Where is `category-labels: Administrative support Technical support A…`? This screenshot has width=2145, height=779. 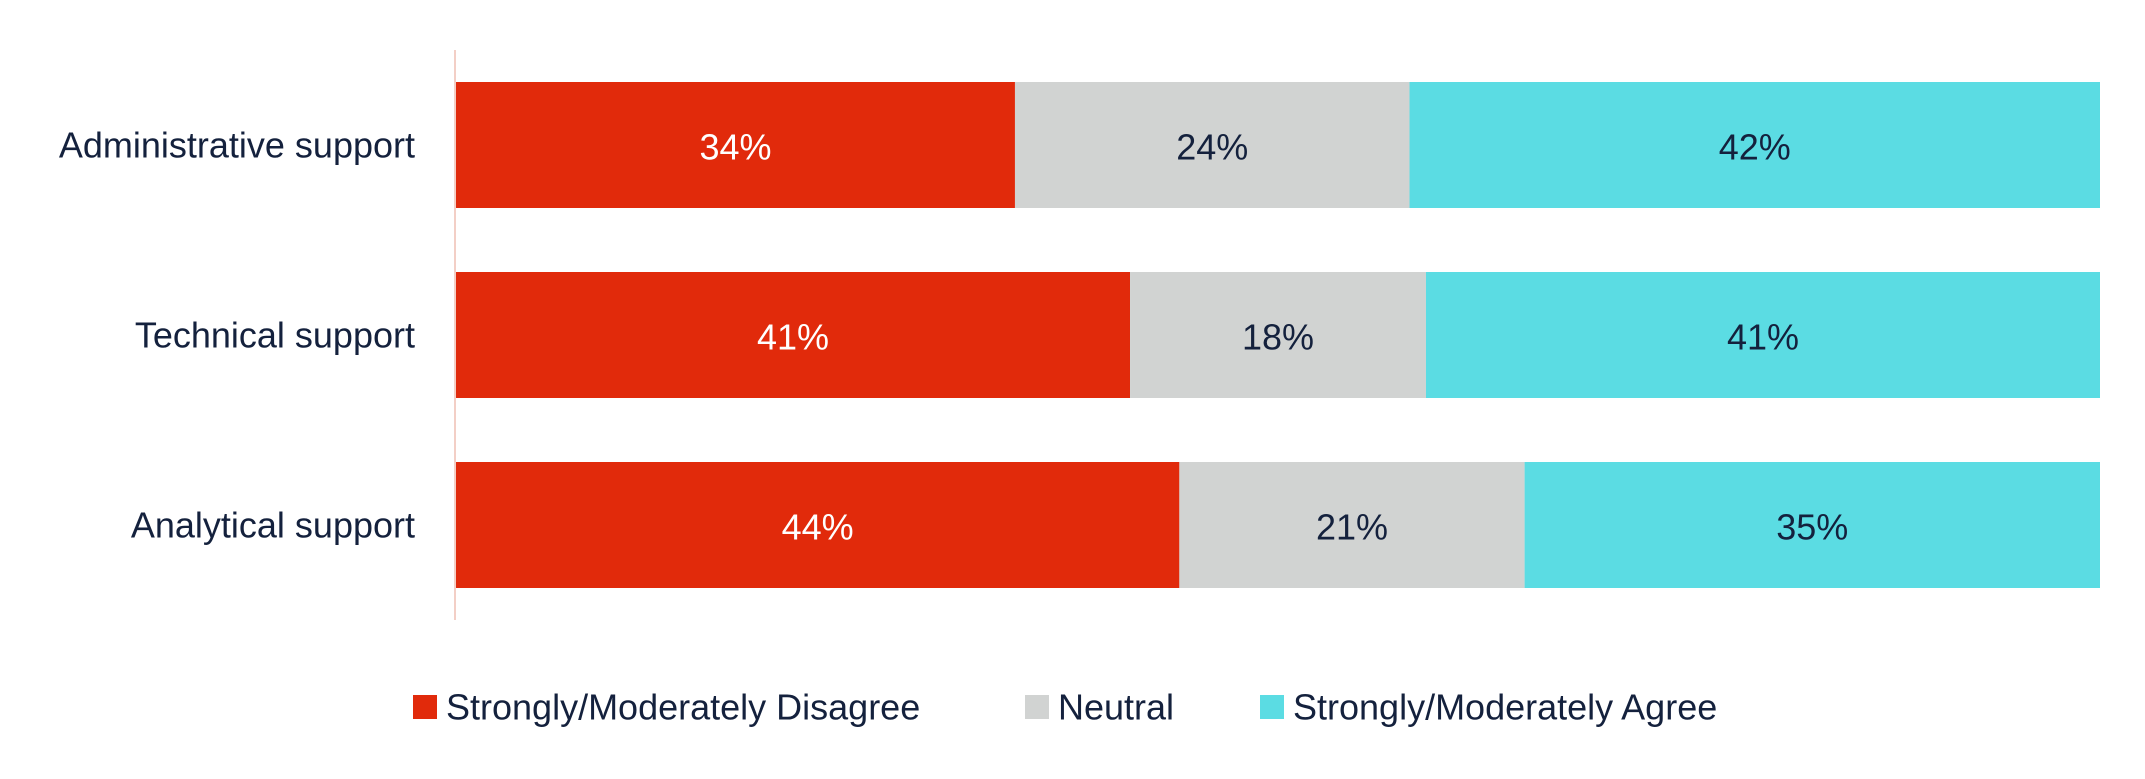
category-labels: Administrative support Technical support A… is located at coordinates (237, 335).